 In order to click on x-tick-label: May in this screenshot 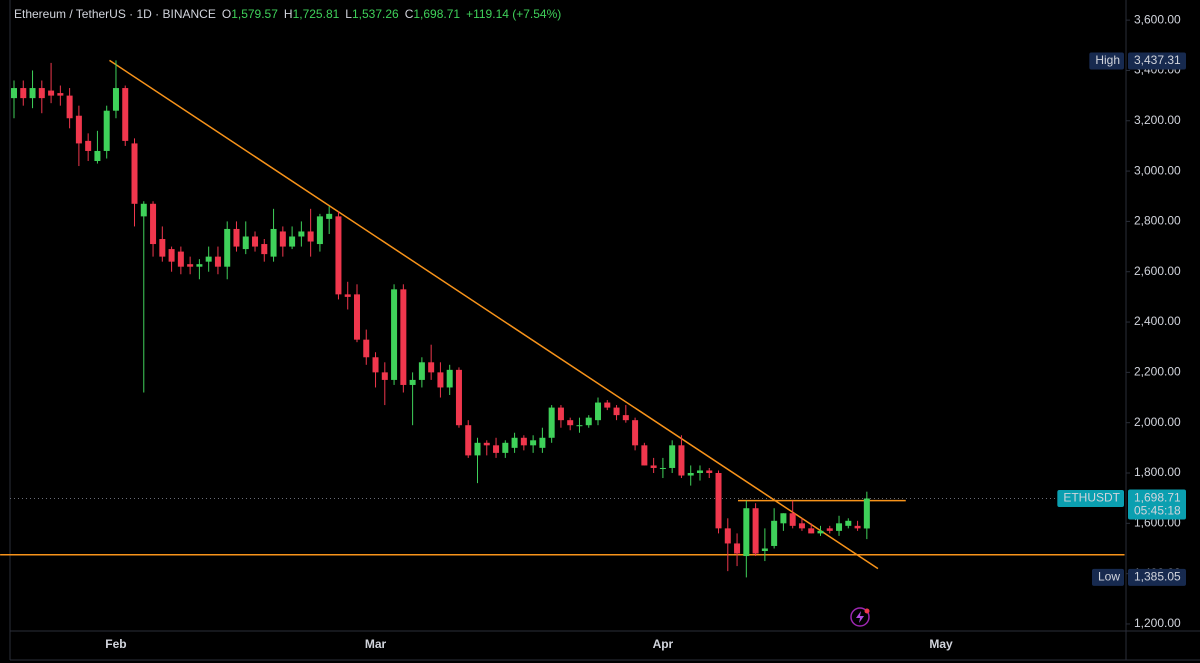, I will do `click(941, 644)`.